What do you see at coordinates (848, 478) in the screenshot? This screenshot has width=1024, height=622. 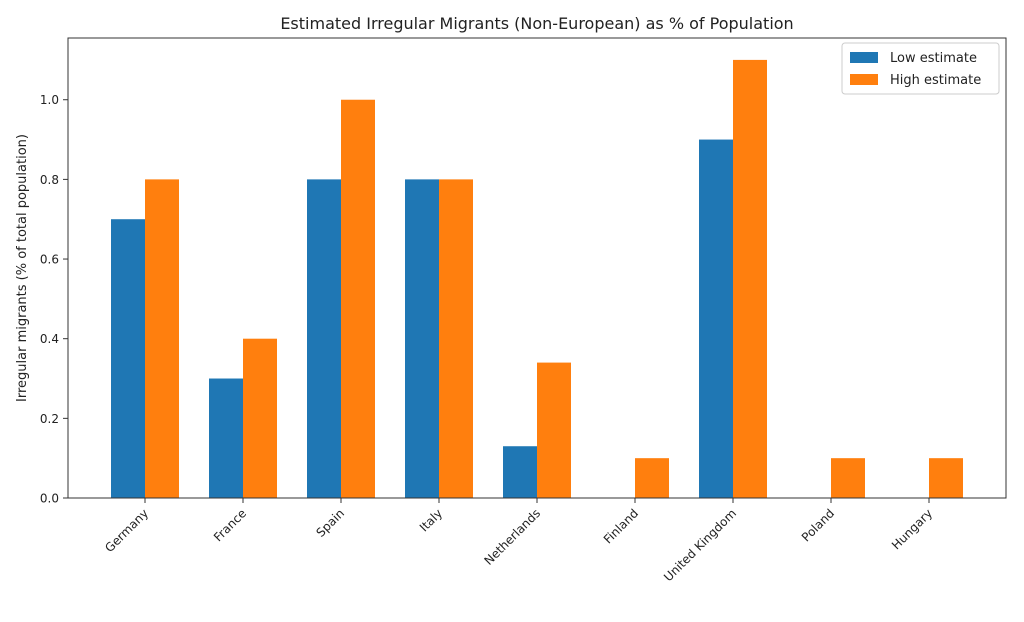 I see `bar-high-poland` at bounding box center [848, 478].